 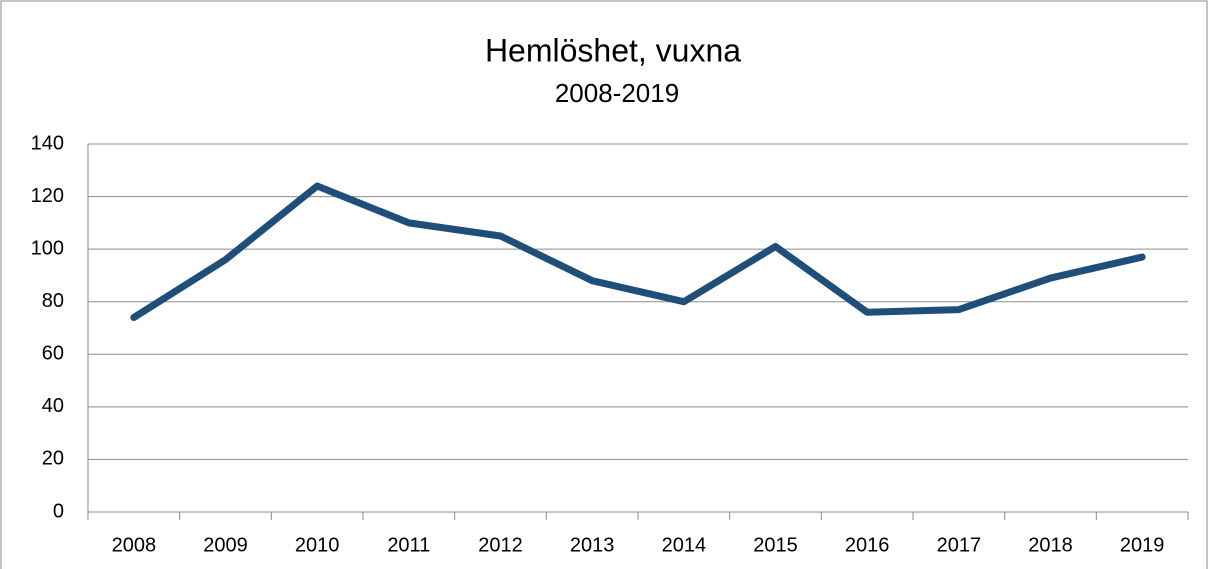 I want to click on x-tick-label: 2016, so click(x=867, y=545).